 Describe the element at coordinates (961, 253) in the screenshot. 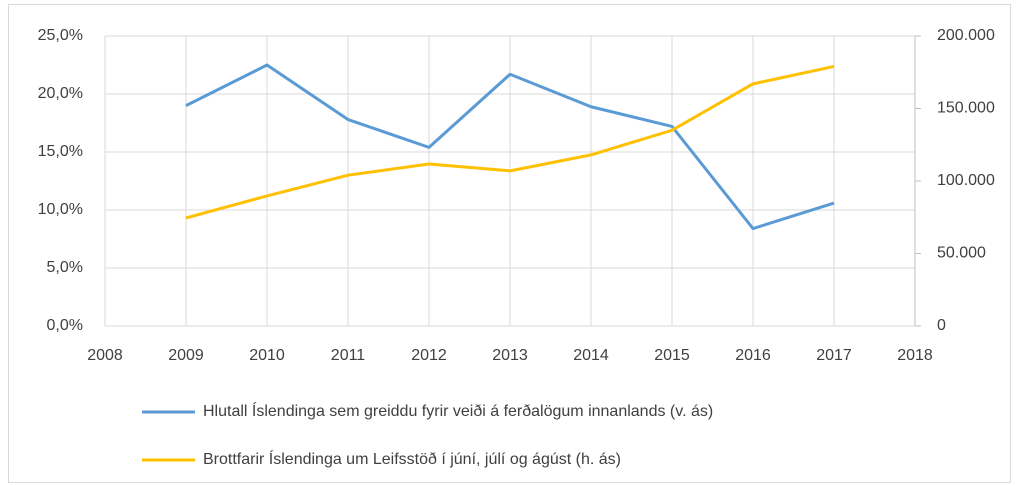

I see `y2-tick-label: 50.000` at that location.